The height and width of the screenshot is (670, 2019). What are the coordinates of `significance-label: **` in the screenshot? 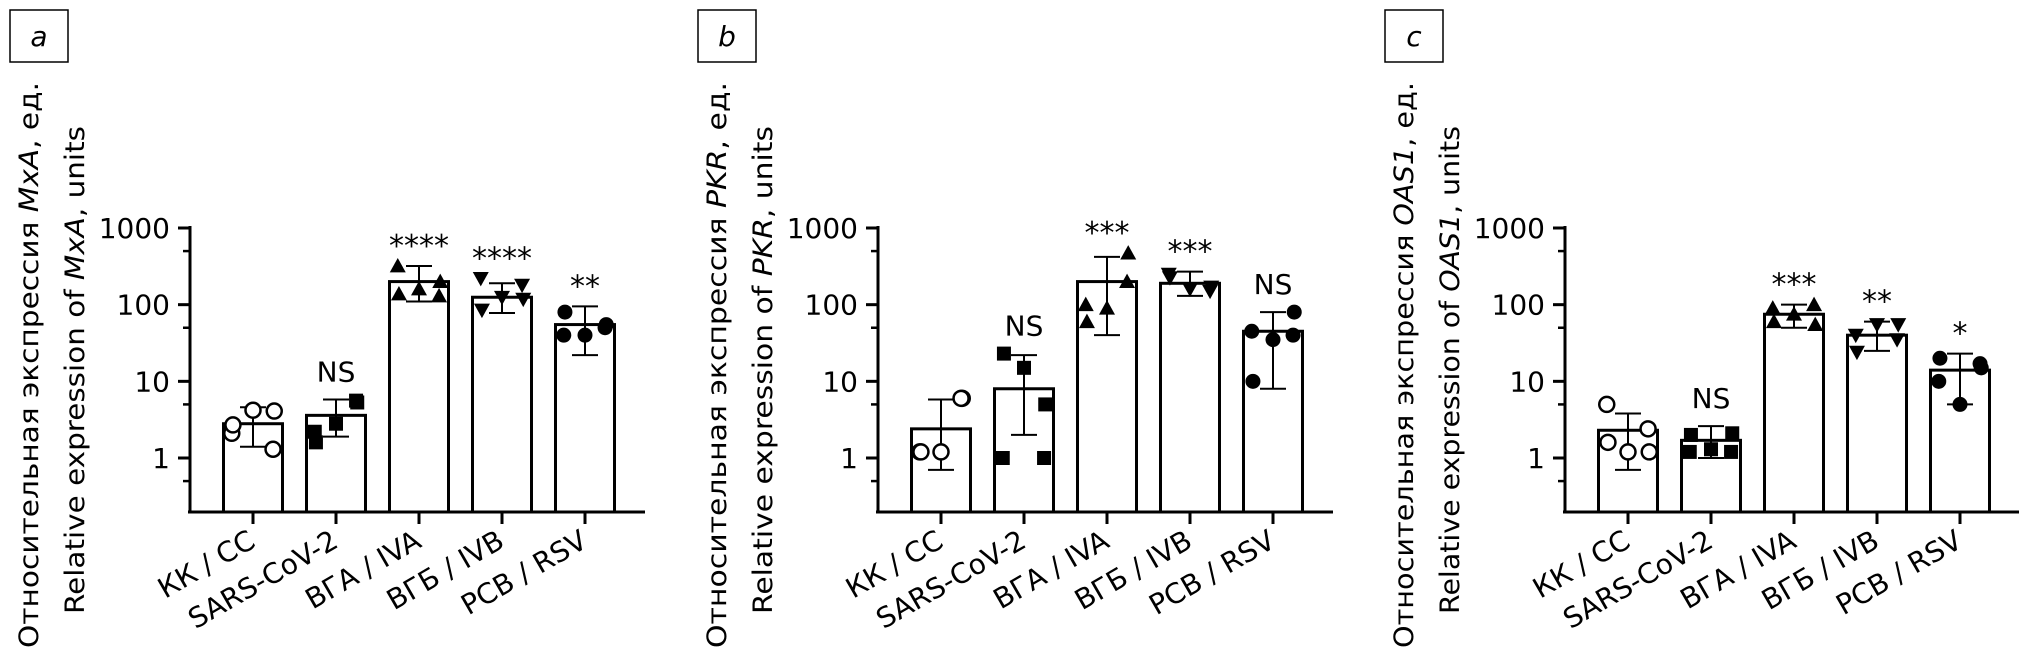 It's located at (585, 286).